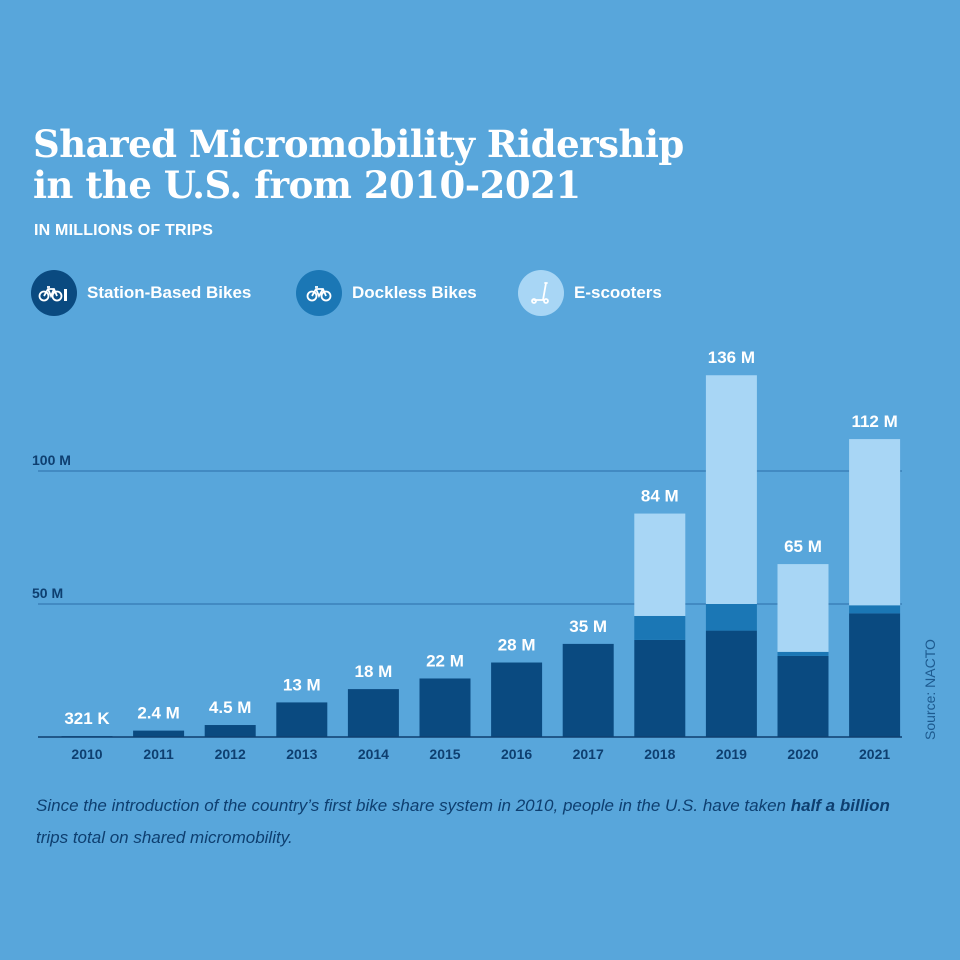 The width and height of the screenshot is (960, 960). Describe the element at coordinates (230, 731) in the screenshot. I see `bar-station-based-bikes2012` at that location.